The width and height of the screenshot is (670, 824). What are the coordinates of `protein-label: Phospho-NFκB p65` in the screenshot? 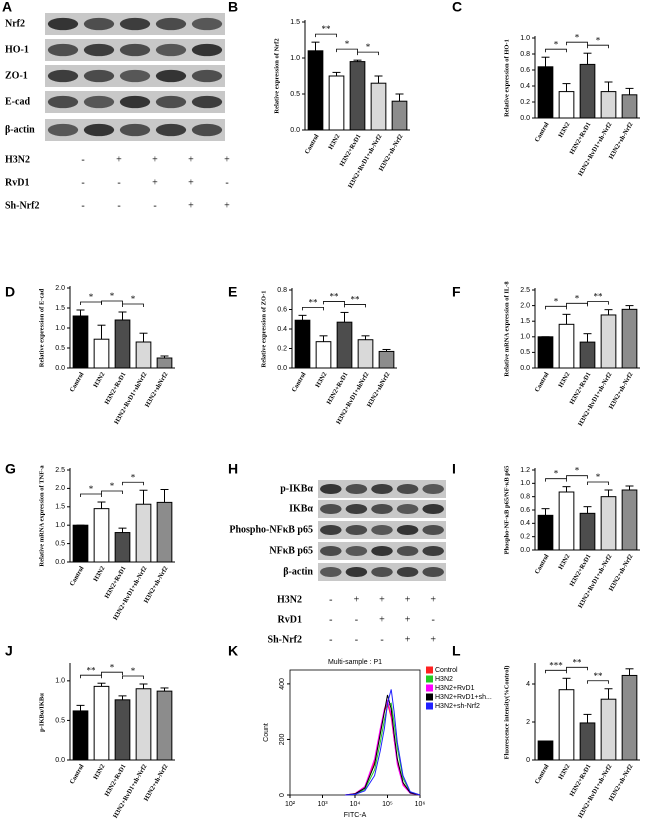 It's located at (271, 529).